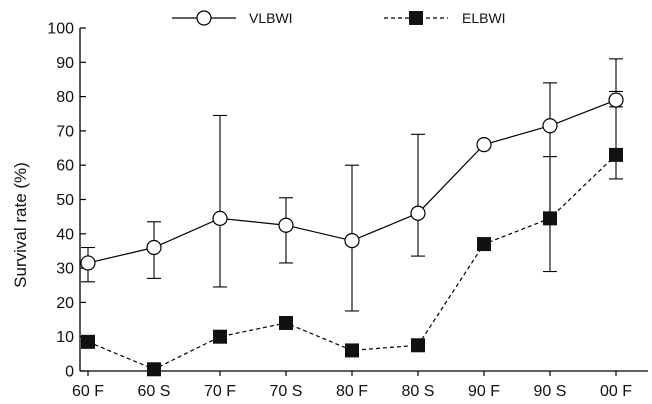 This screenshot has height=404, width=652. Describe the element at coordinates (65, 63) in the screenshot. I see `y-tick-label: 90` at that location.